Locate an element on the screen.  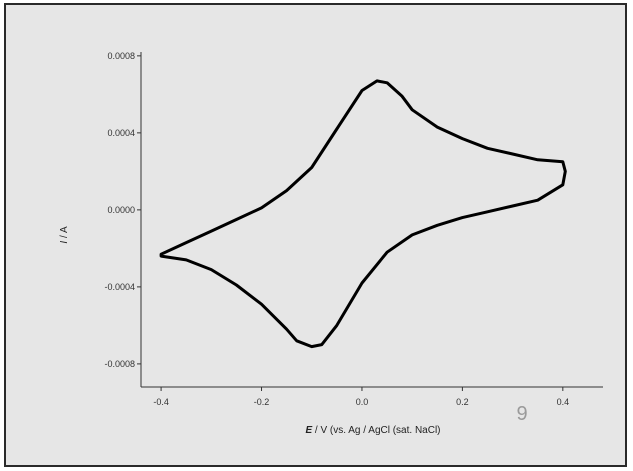
x-tick-label: -0.4 is located at coordinates (161, 402).